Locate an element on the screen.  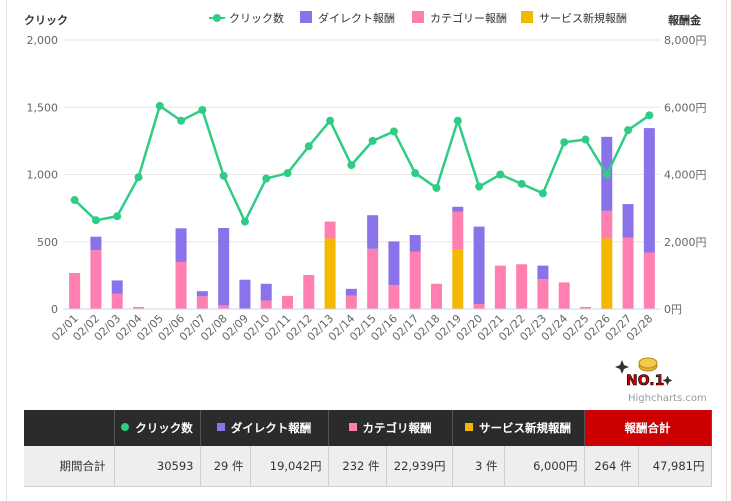
header-total: 報酬合計 is located at coordinates (648, 428).